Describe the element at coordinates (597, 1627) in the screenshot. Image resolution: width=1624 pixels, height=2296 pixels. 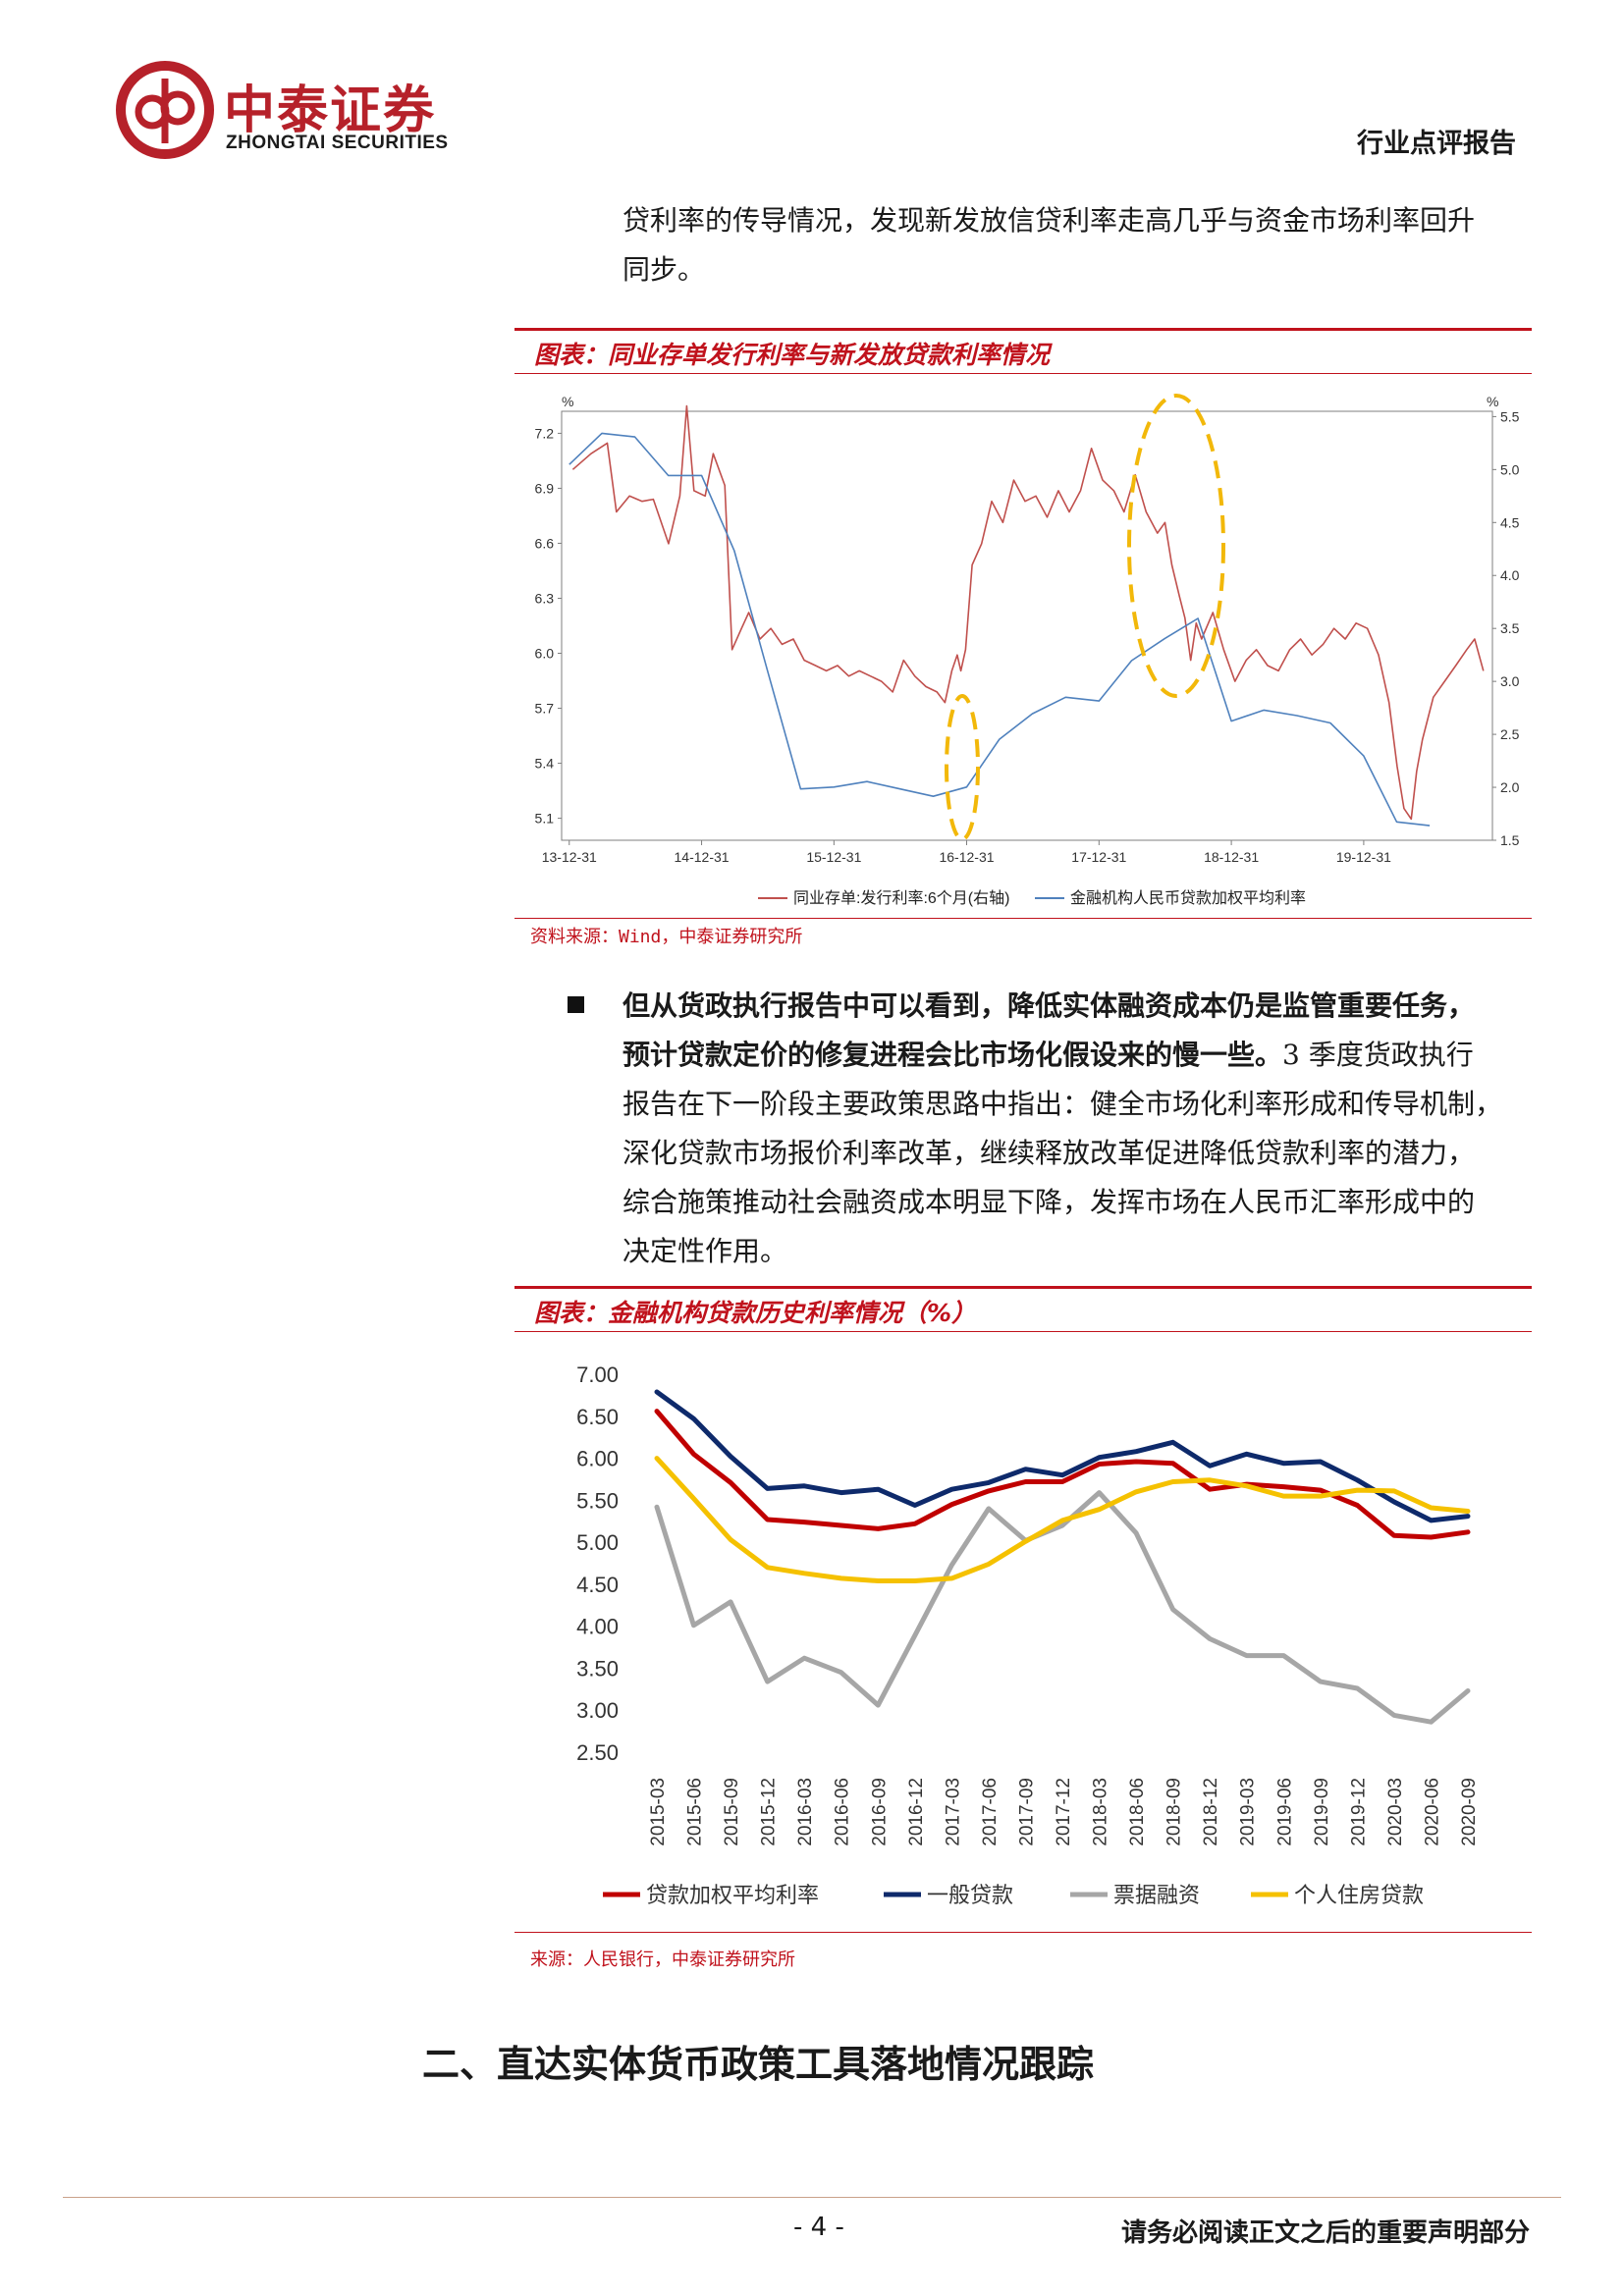
I see `y-axis-tick-label: 4.00` at that location.